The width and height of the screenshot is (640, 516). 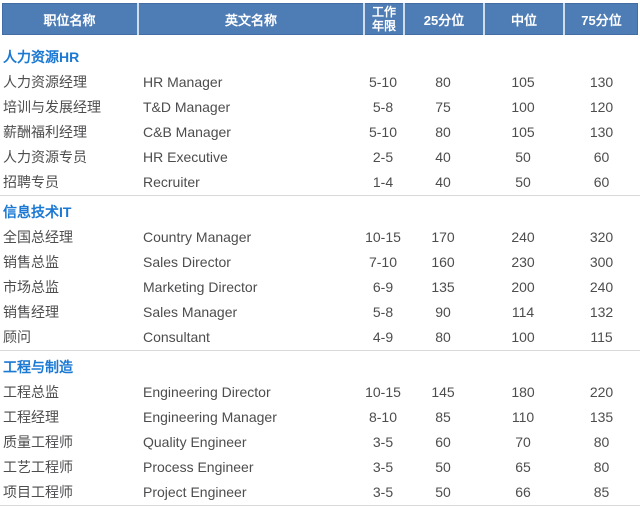 I want to click on cell-years: 6-9, so click(x=383, y=287).